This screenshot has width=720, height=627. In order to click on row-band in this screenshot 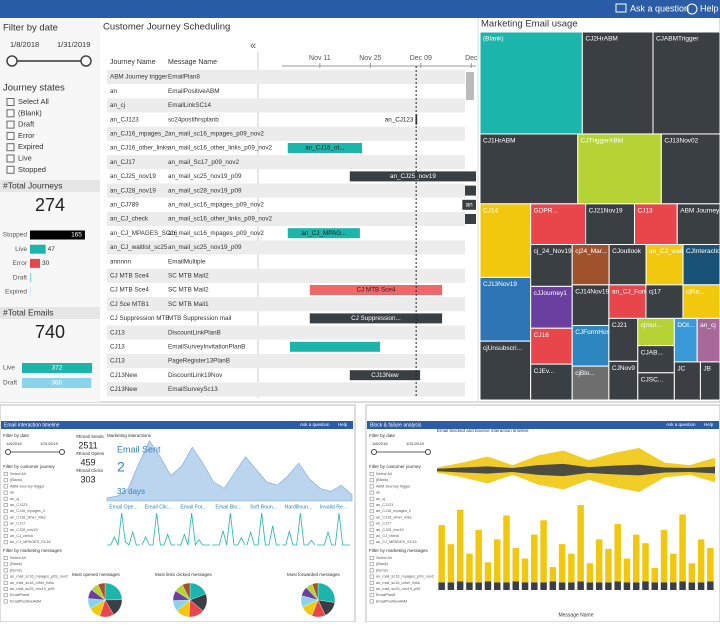, I will do `click(286, 105)`.